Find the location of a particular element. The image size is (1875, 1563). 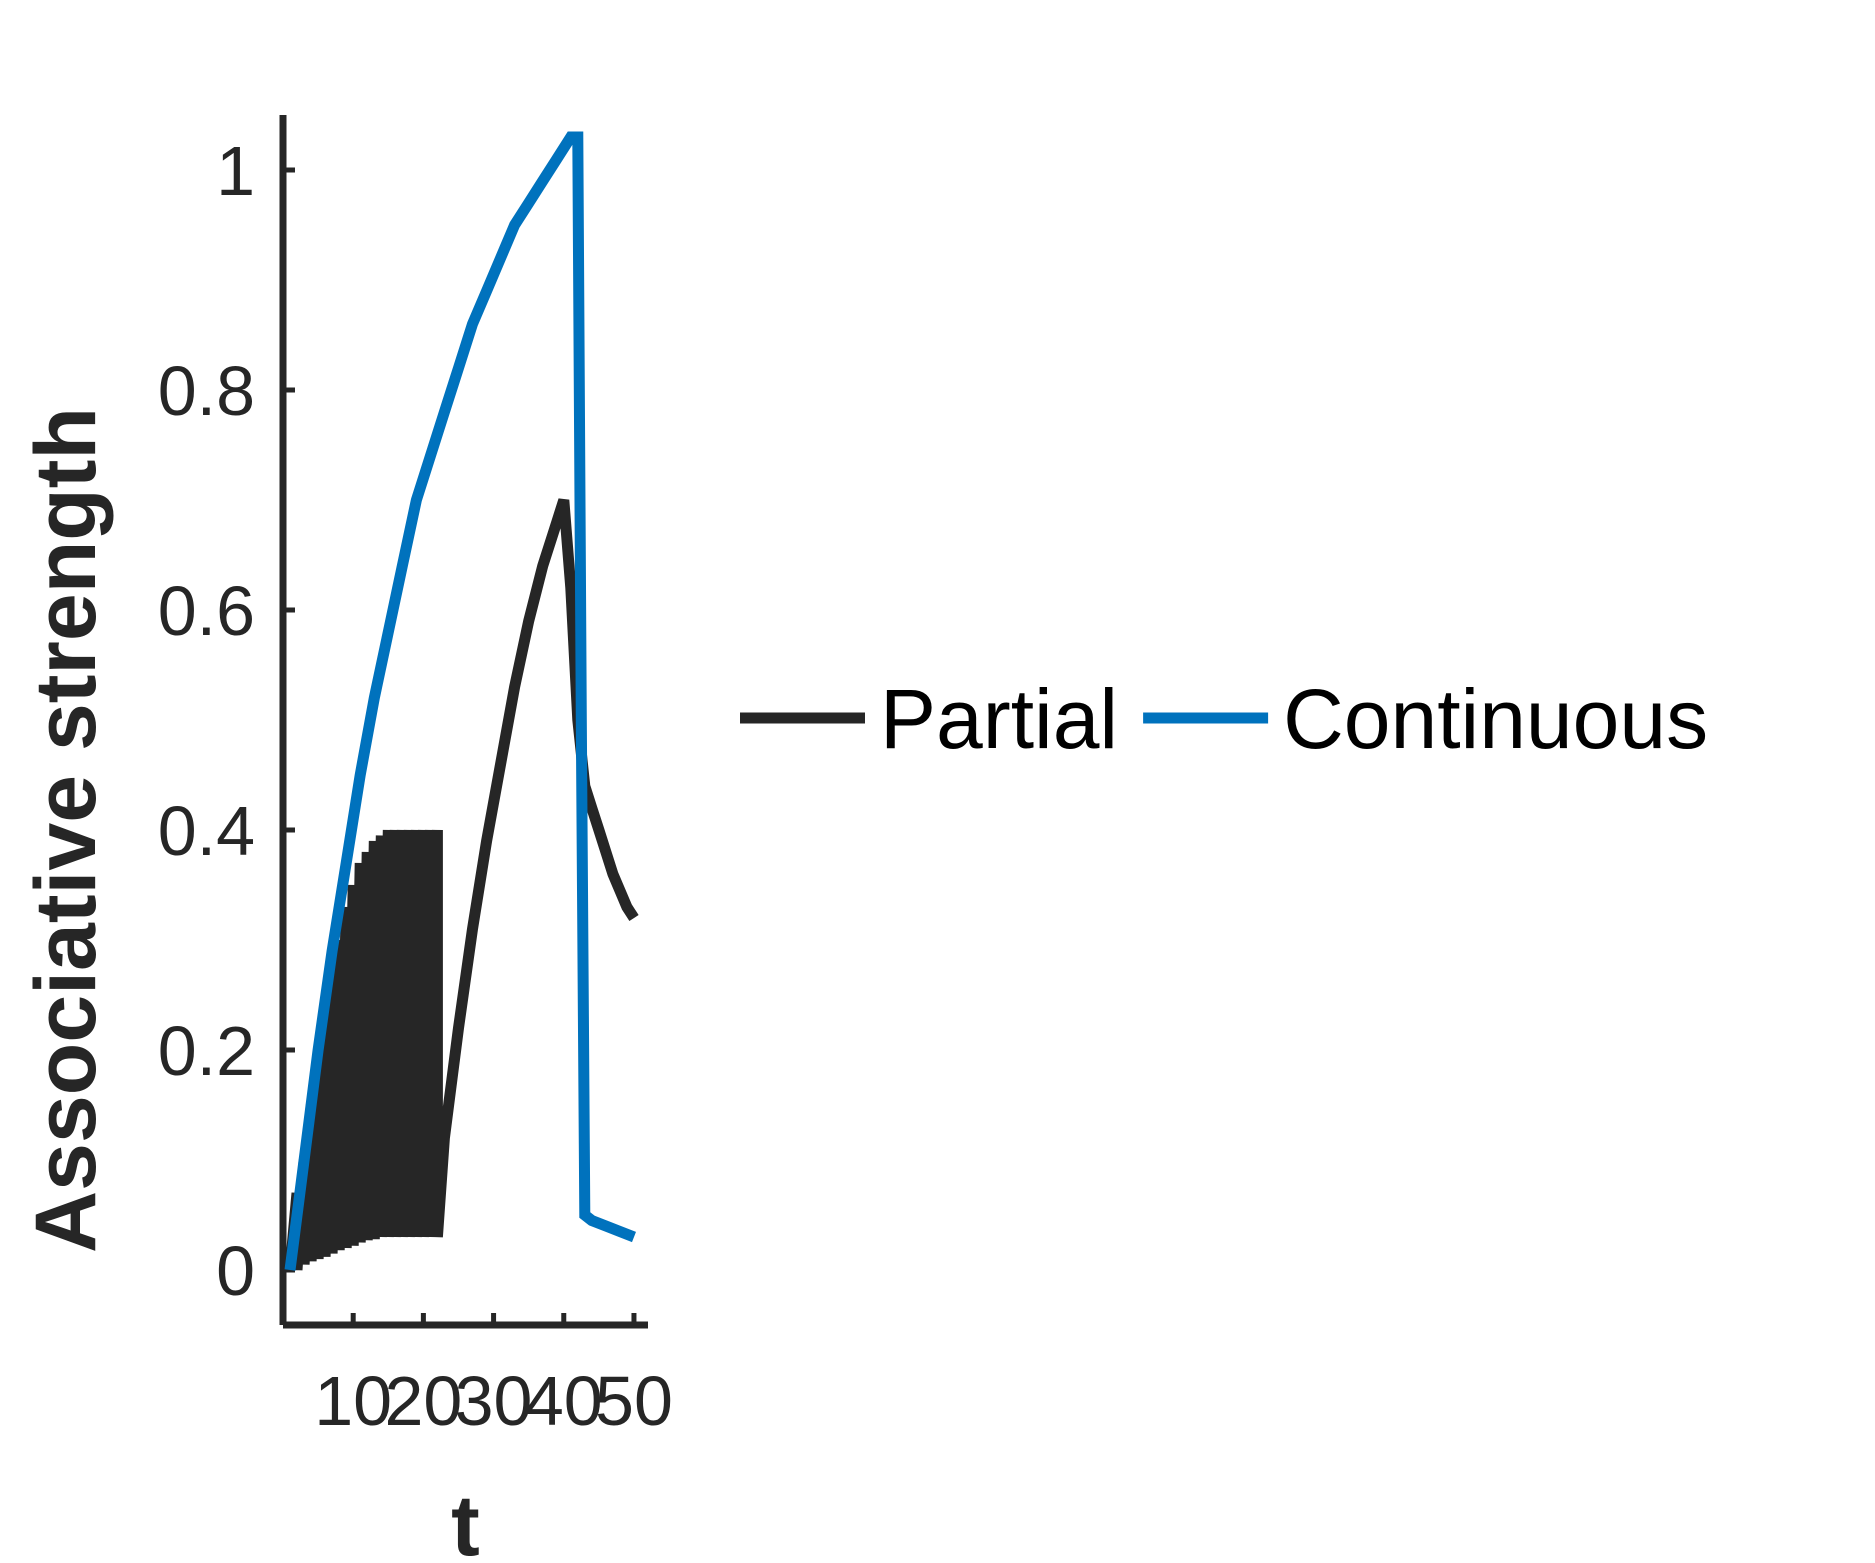

y-axis-label: Associative strength is located at coordinates (66, 830).